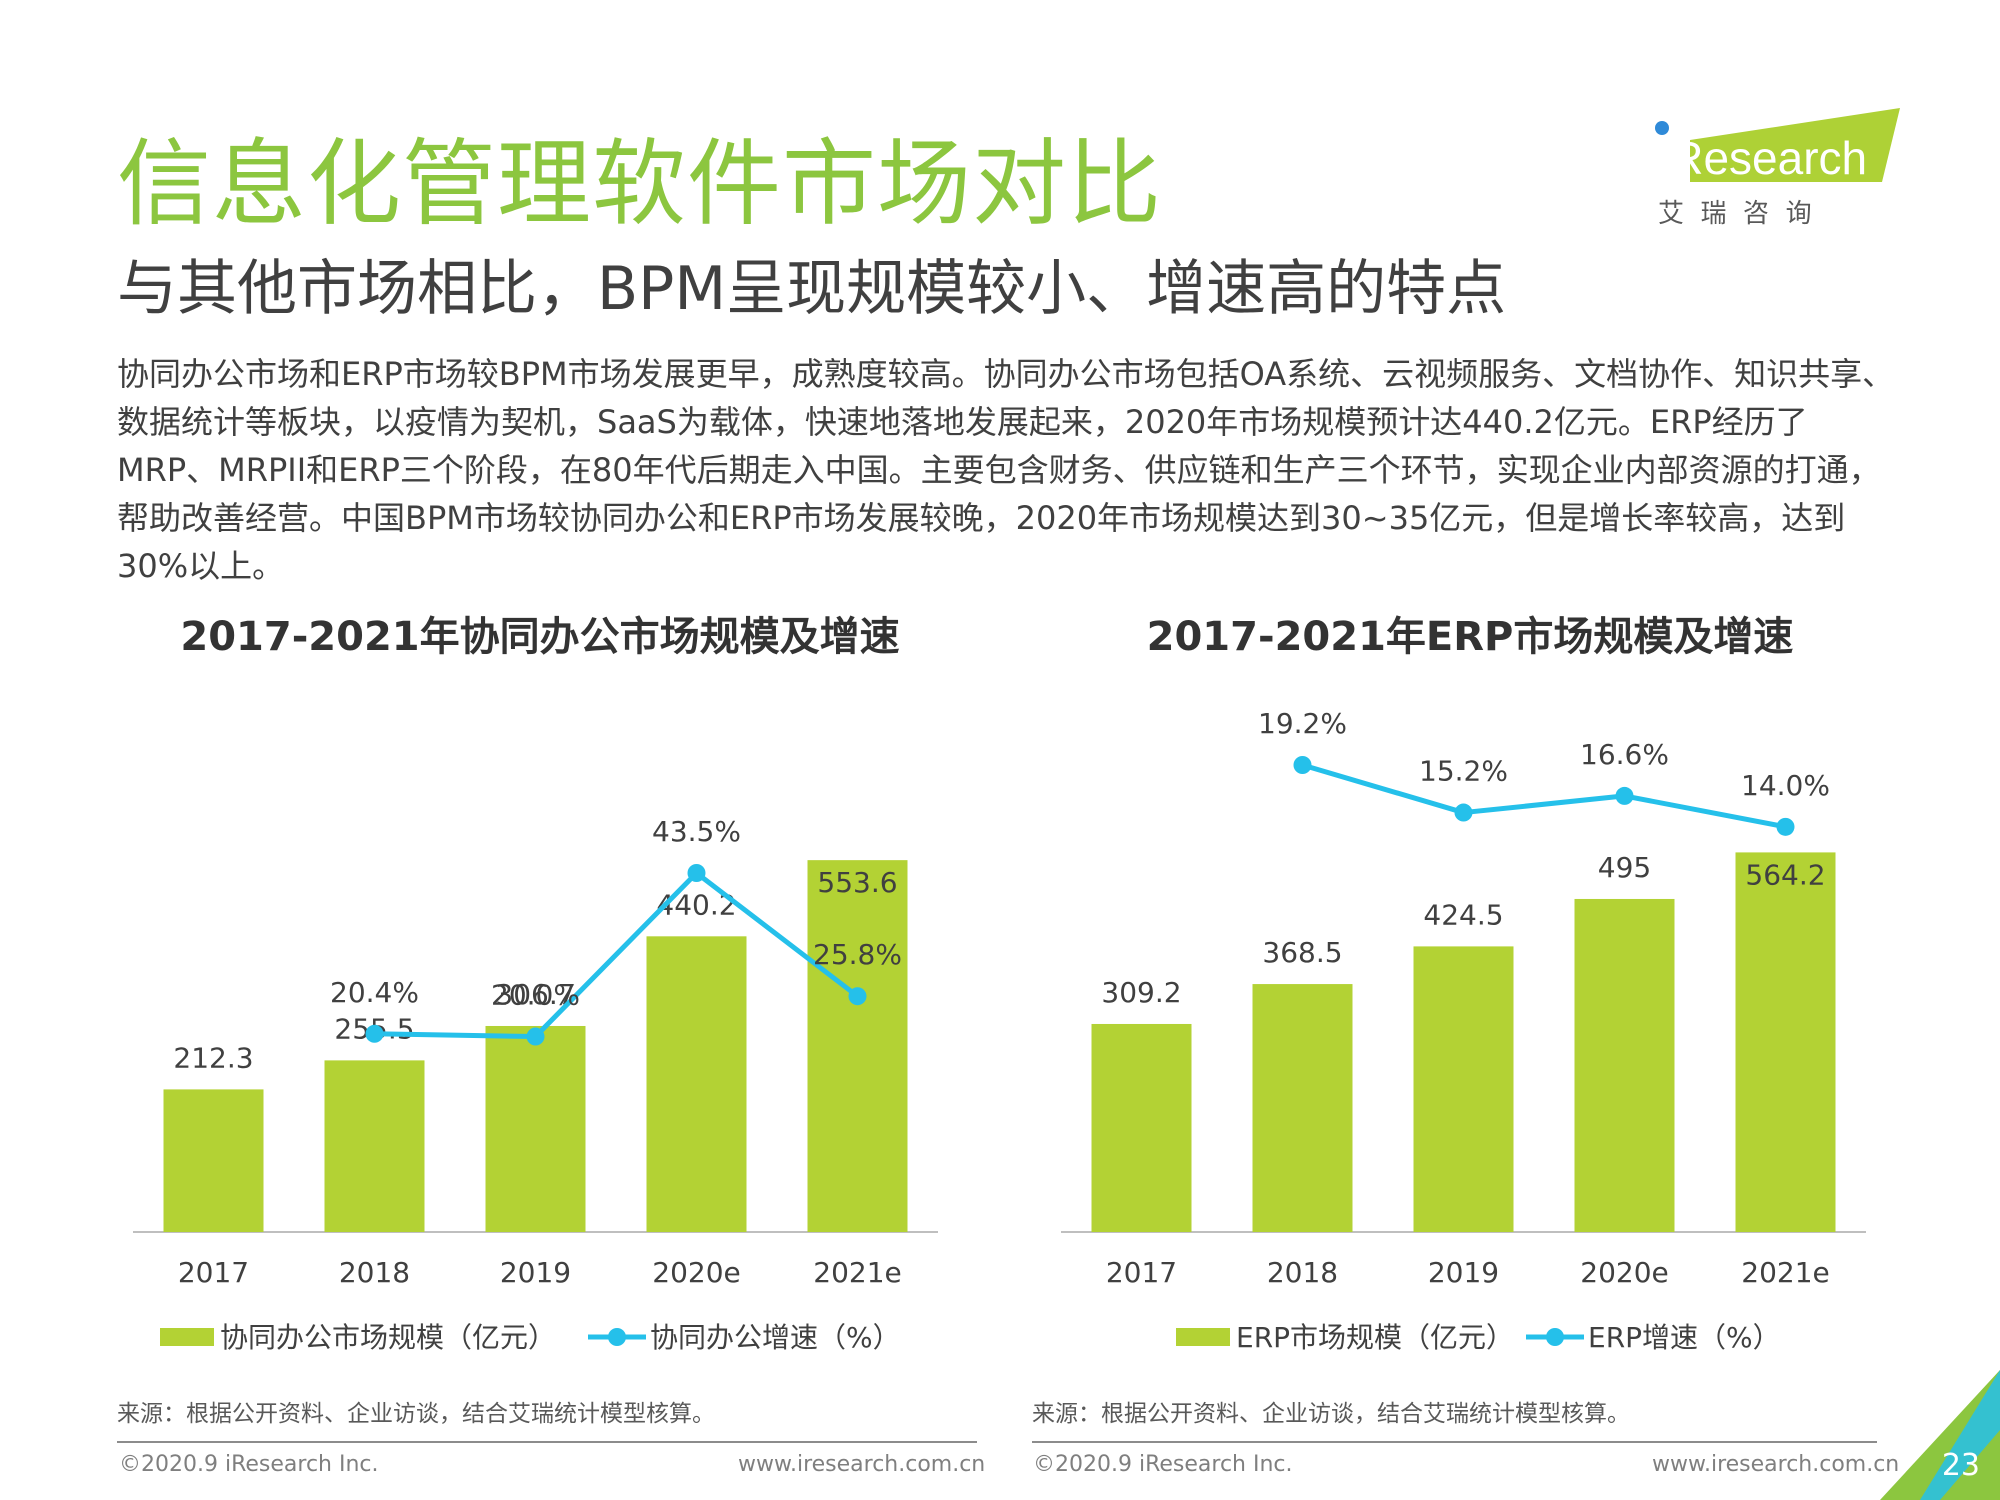  What do you see at coordinates (812, 289) in the screenshot?
I see `page-subtitle: 与其他市场相比，BPM呈现规模较小、增速高的特点` at bounding box center [812, 289].